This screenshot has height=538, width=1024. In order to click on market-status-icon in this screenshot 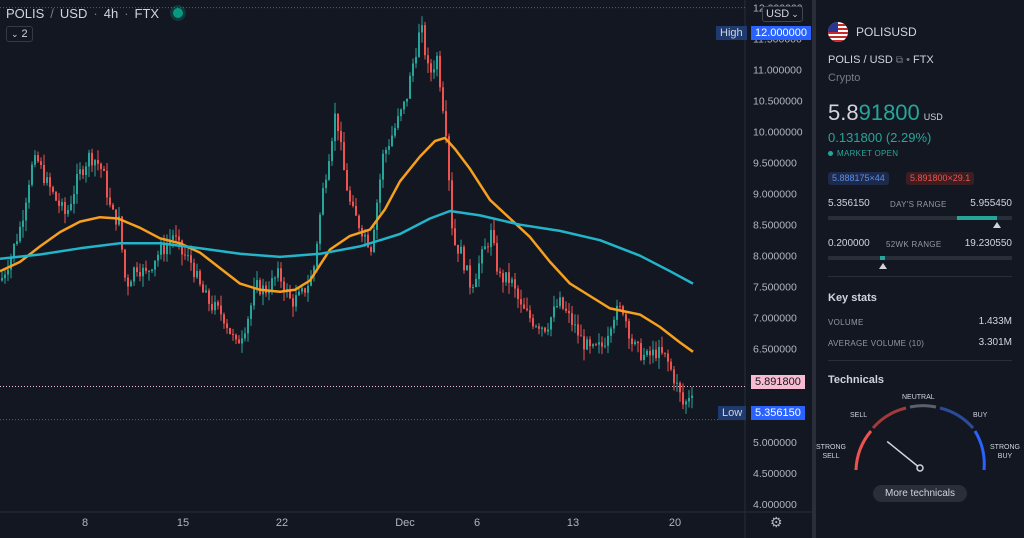, I will do `click(178, 13)`.